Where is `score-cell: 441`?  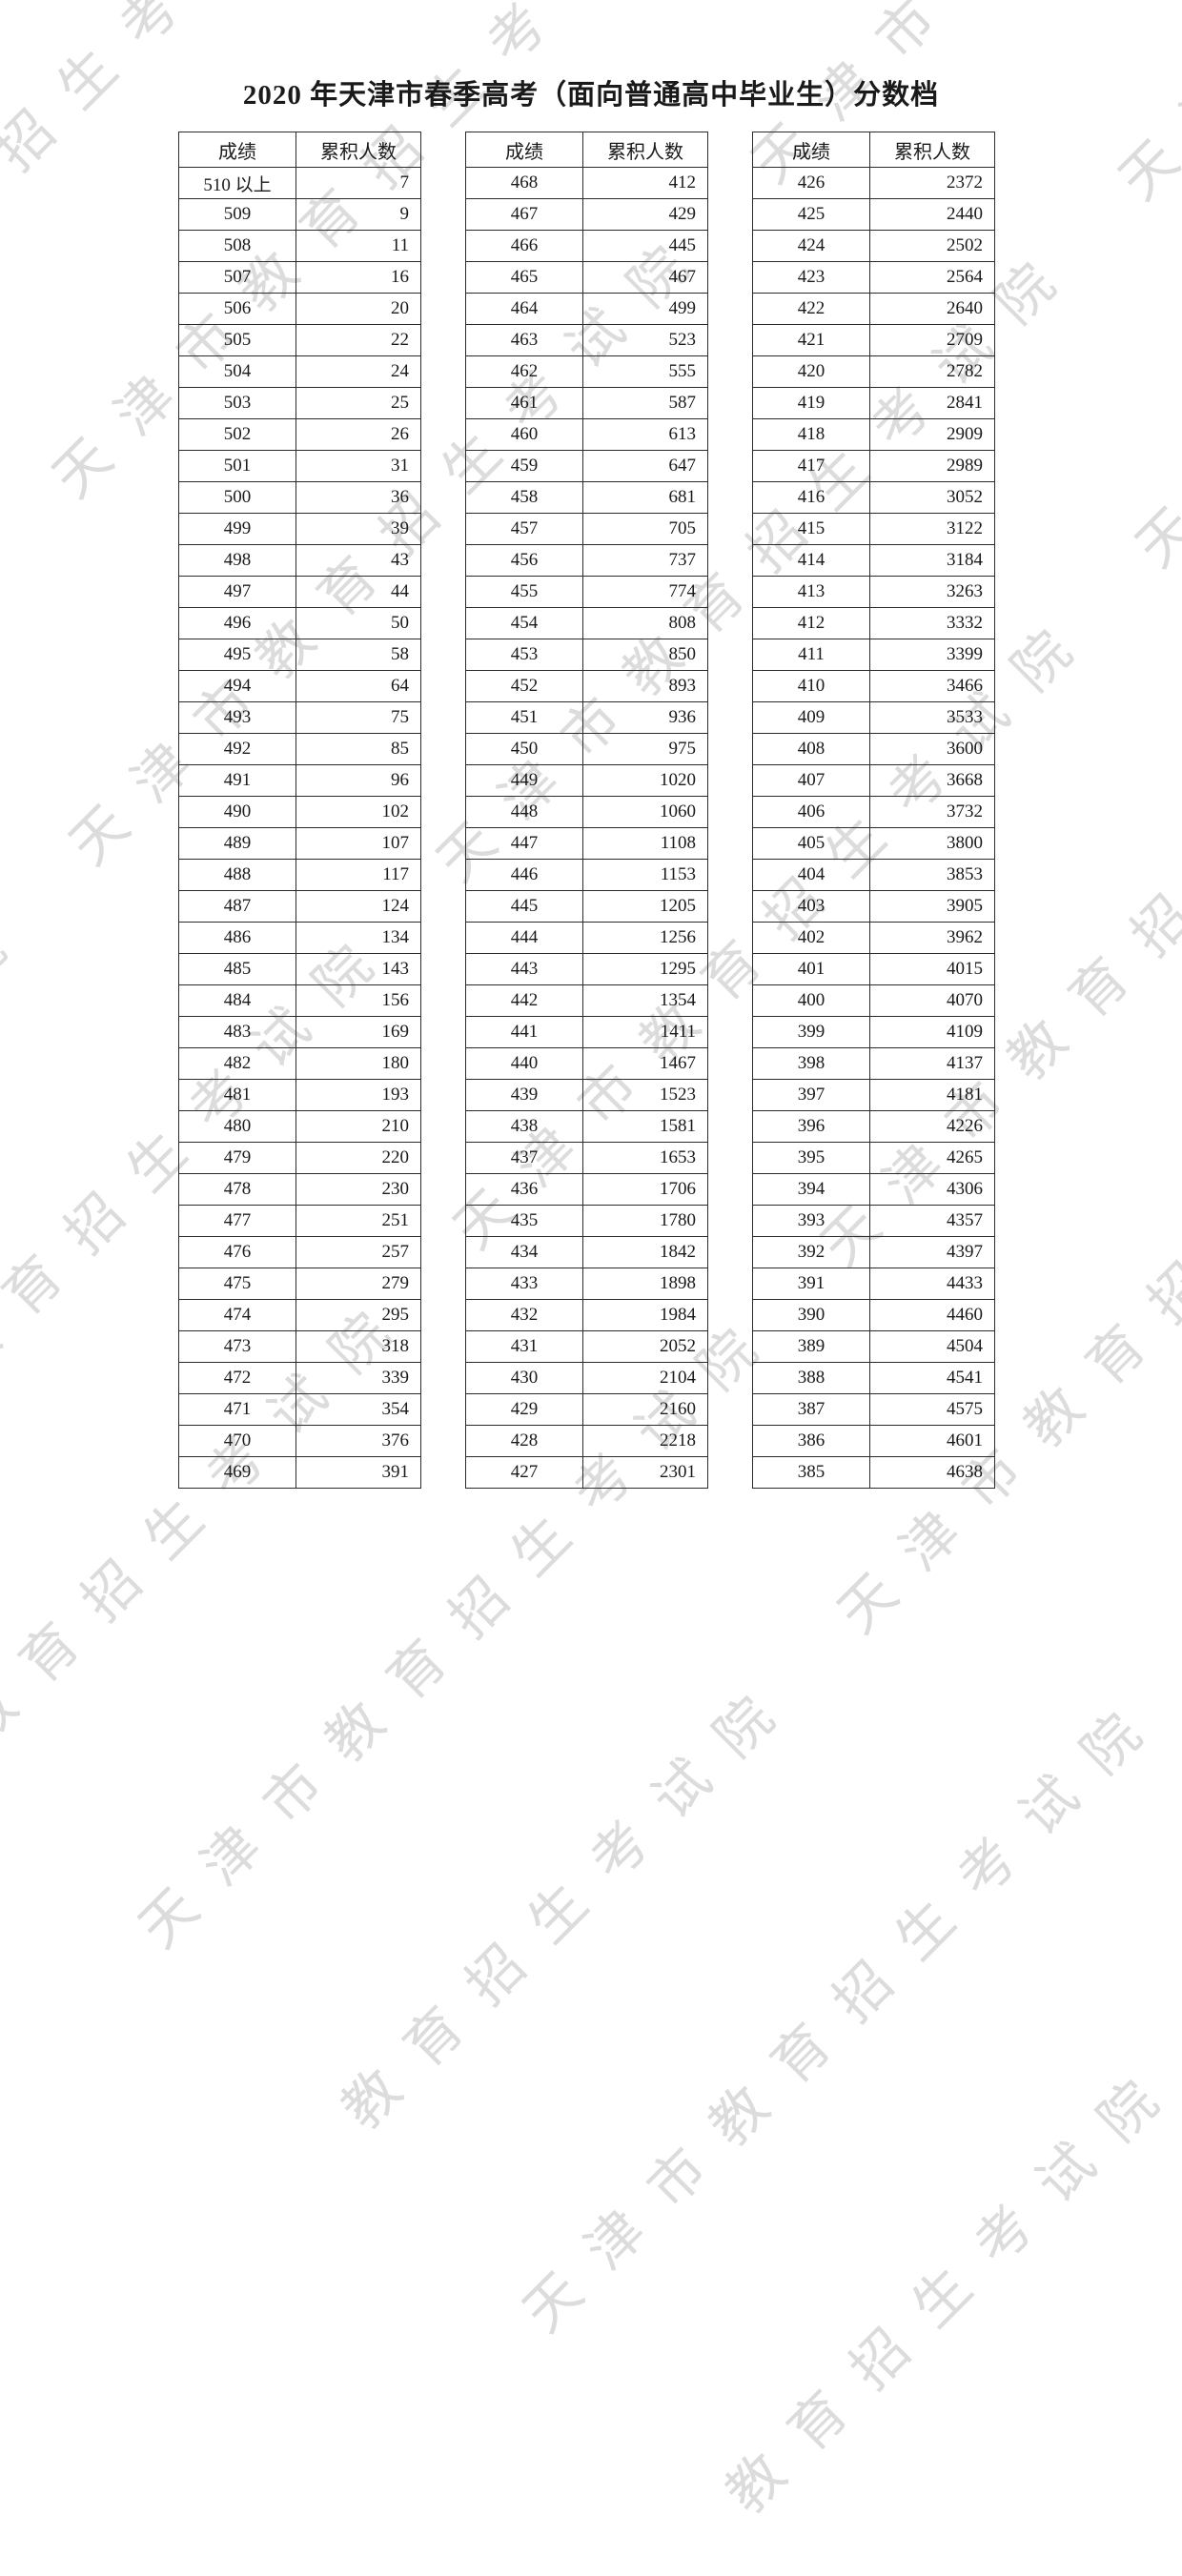
score-cell: 441 is located at coordinates (524, 1032).